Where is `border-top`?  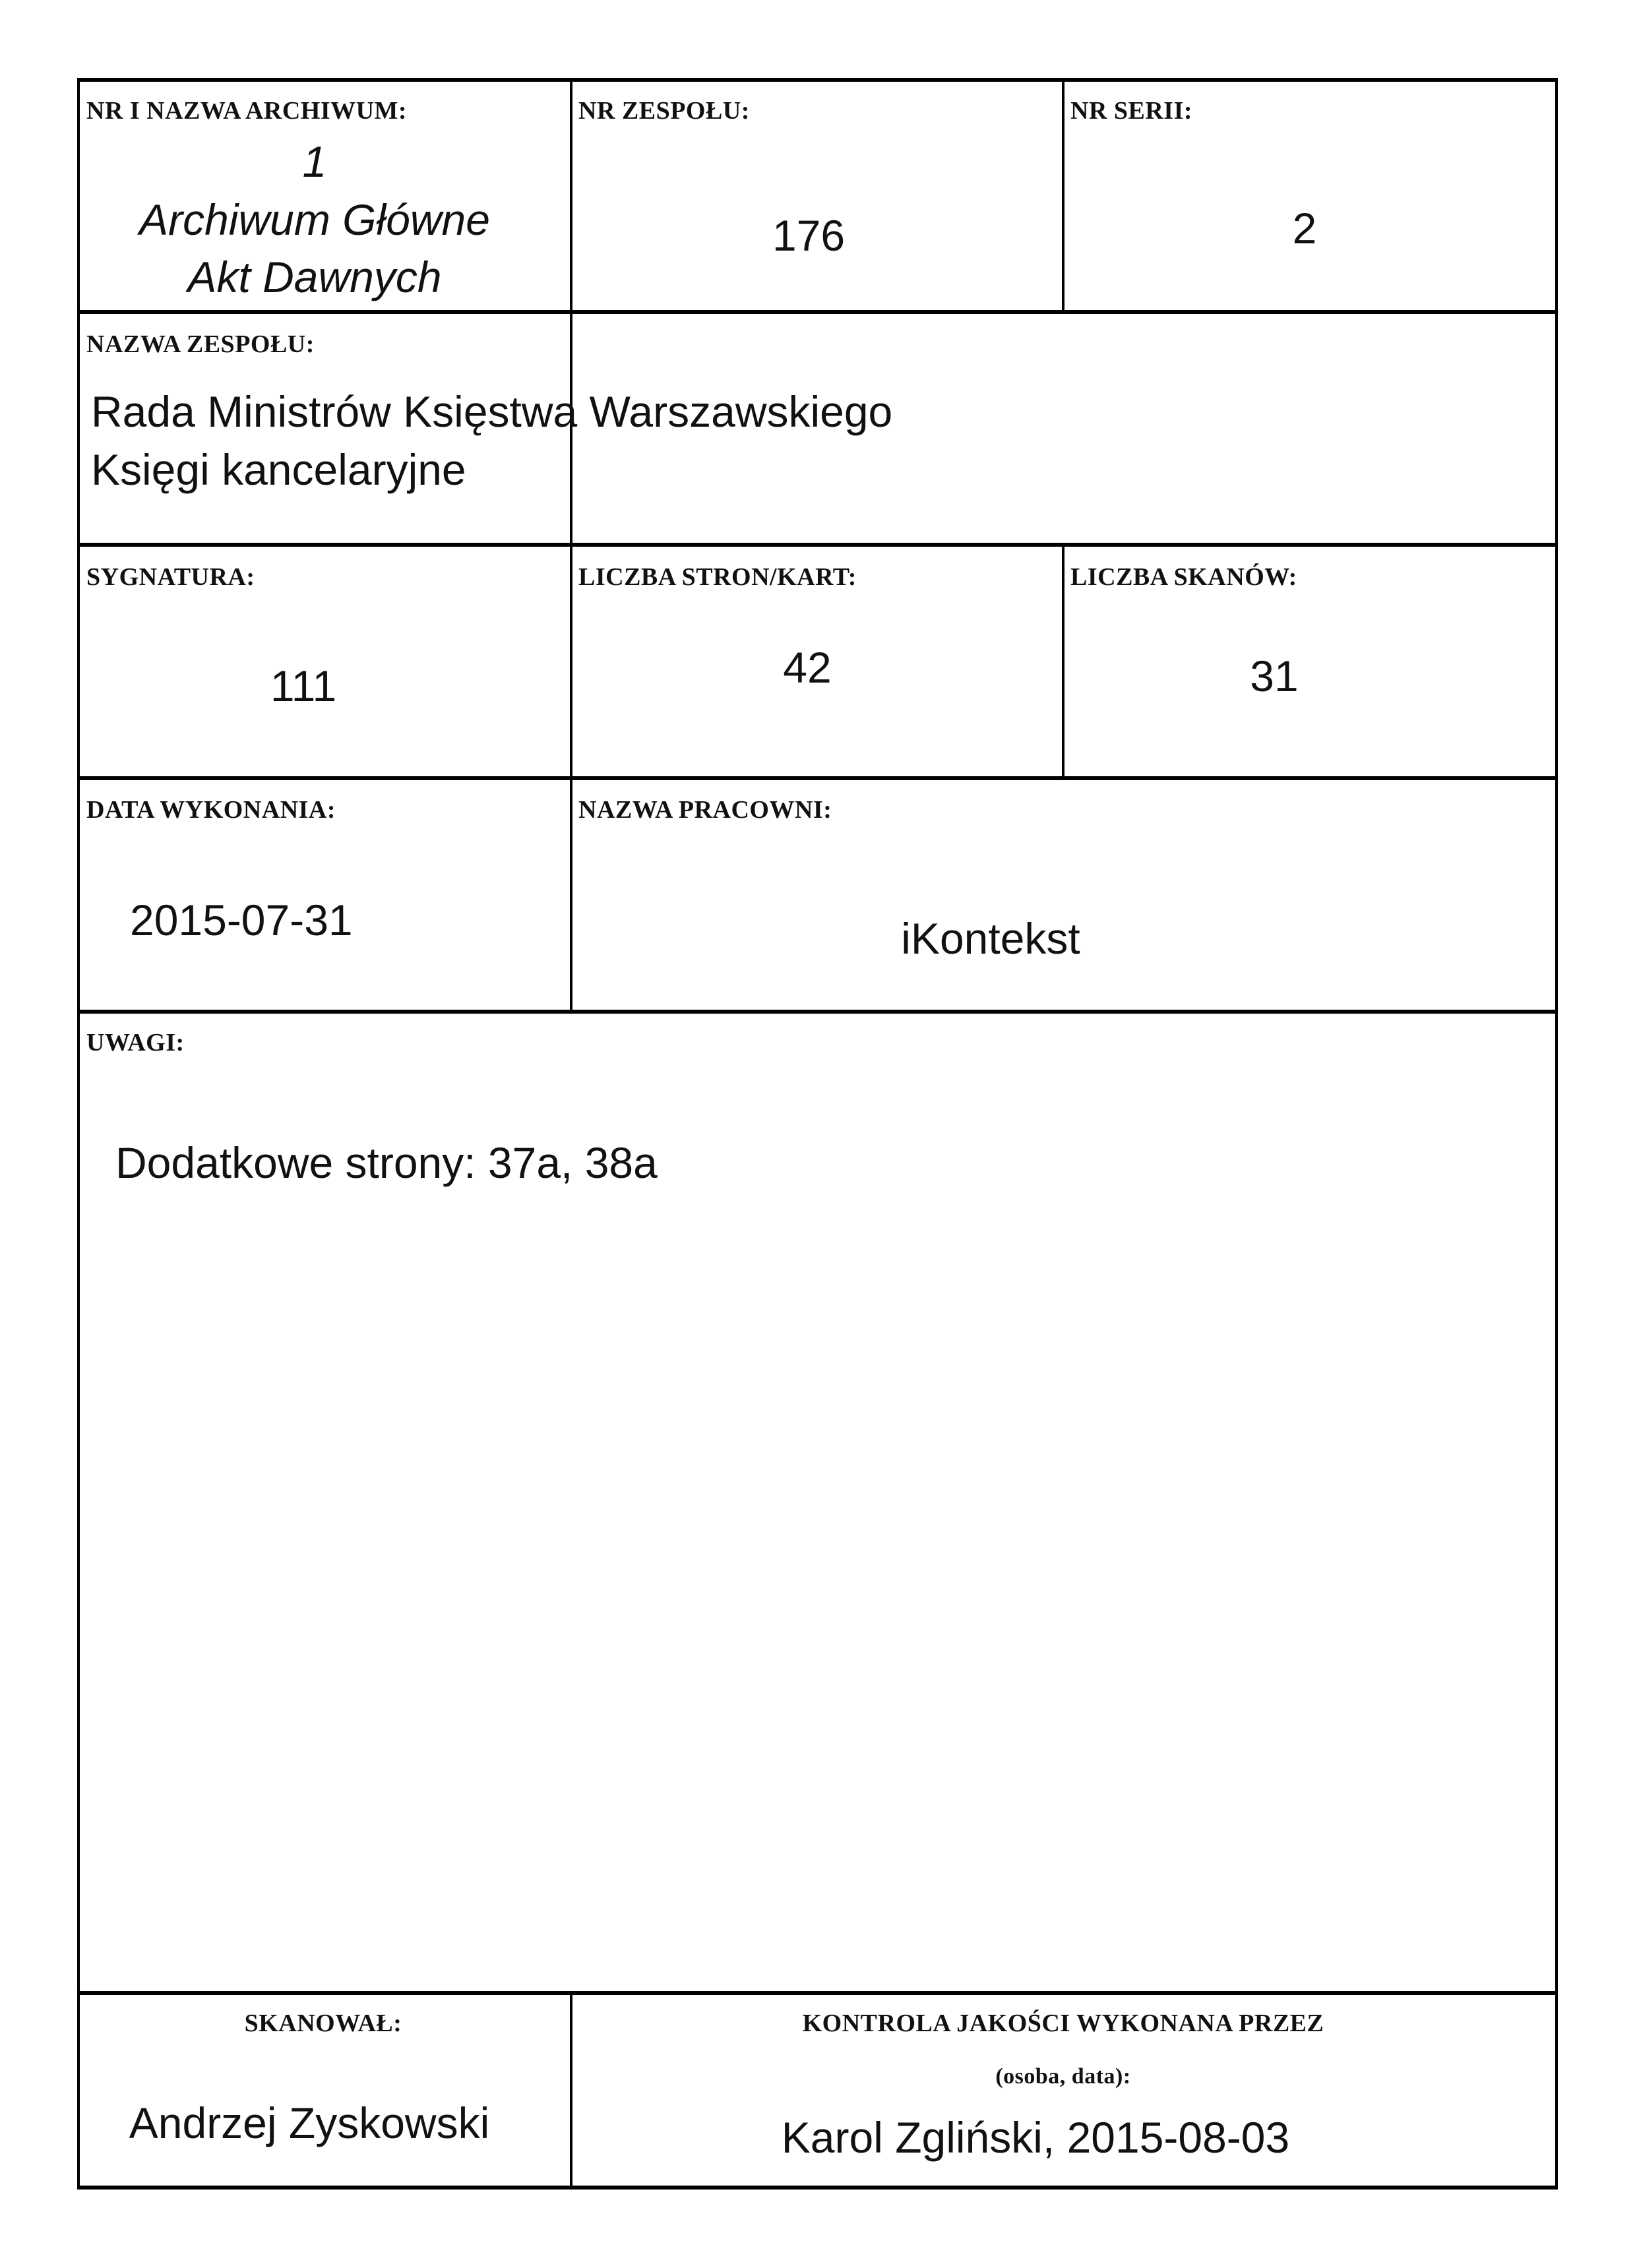
border-top is located at coordinates (818, 80).